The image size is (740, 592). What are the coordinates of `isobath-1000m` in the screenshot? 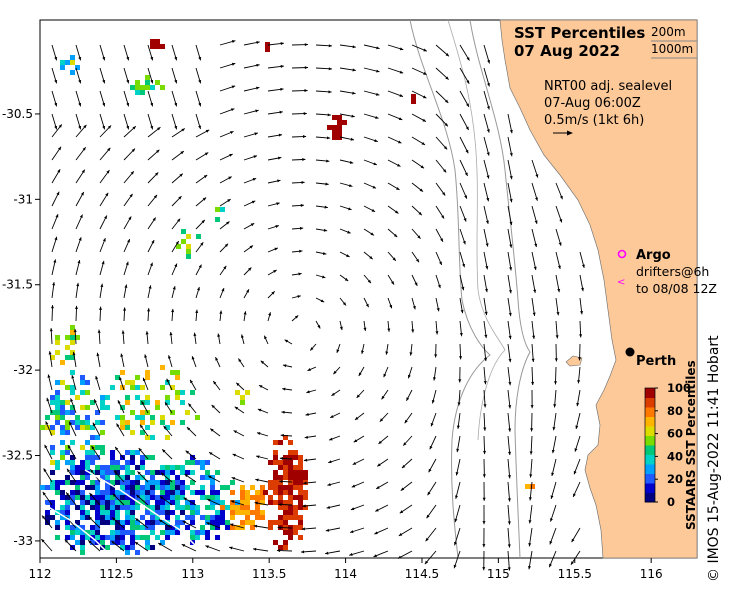 It's located at (450, 289).